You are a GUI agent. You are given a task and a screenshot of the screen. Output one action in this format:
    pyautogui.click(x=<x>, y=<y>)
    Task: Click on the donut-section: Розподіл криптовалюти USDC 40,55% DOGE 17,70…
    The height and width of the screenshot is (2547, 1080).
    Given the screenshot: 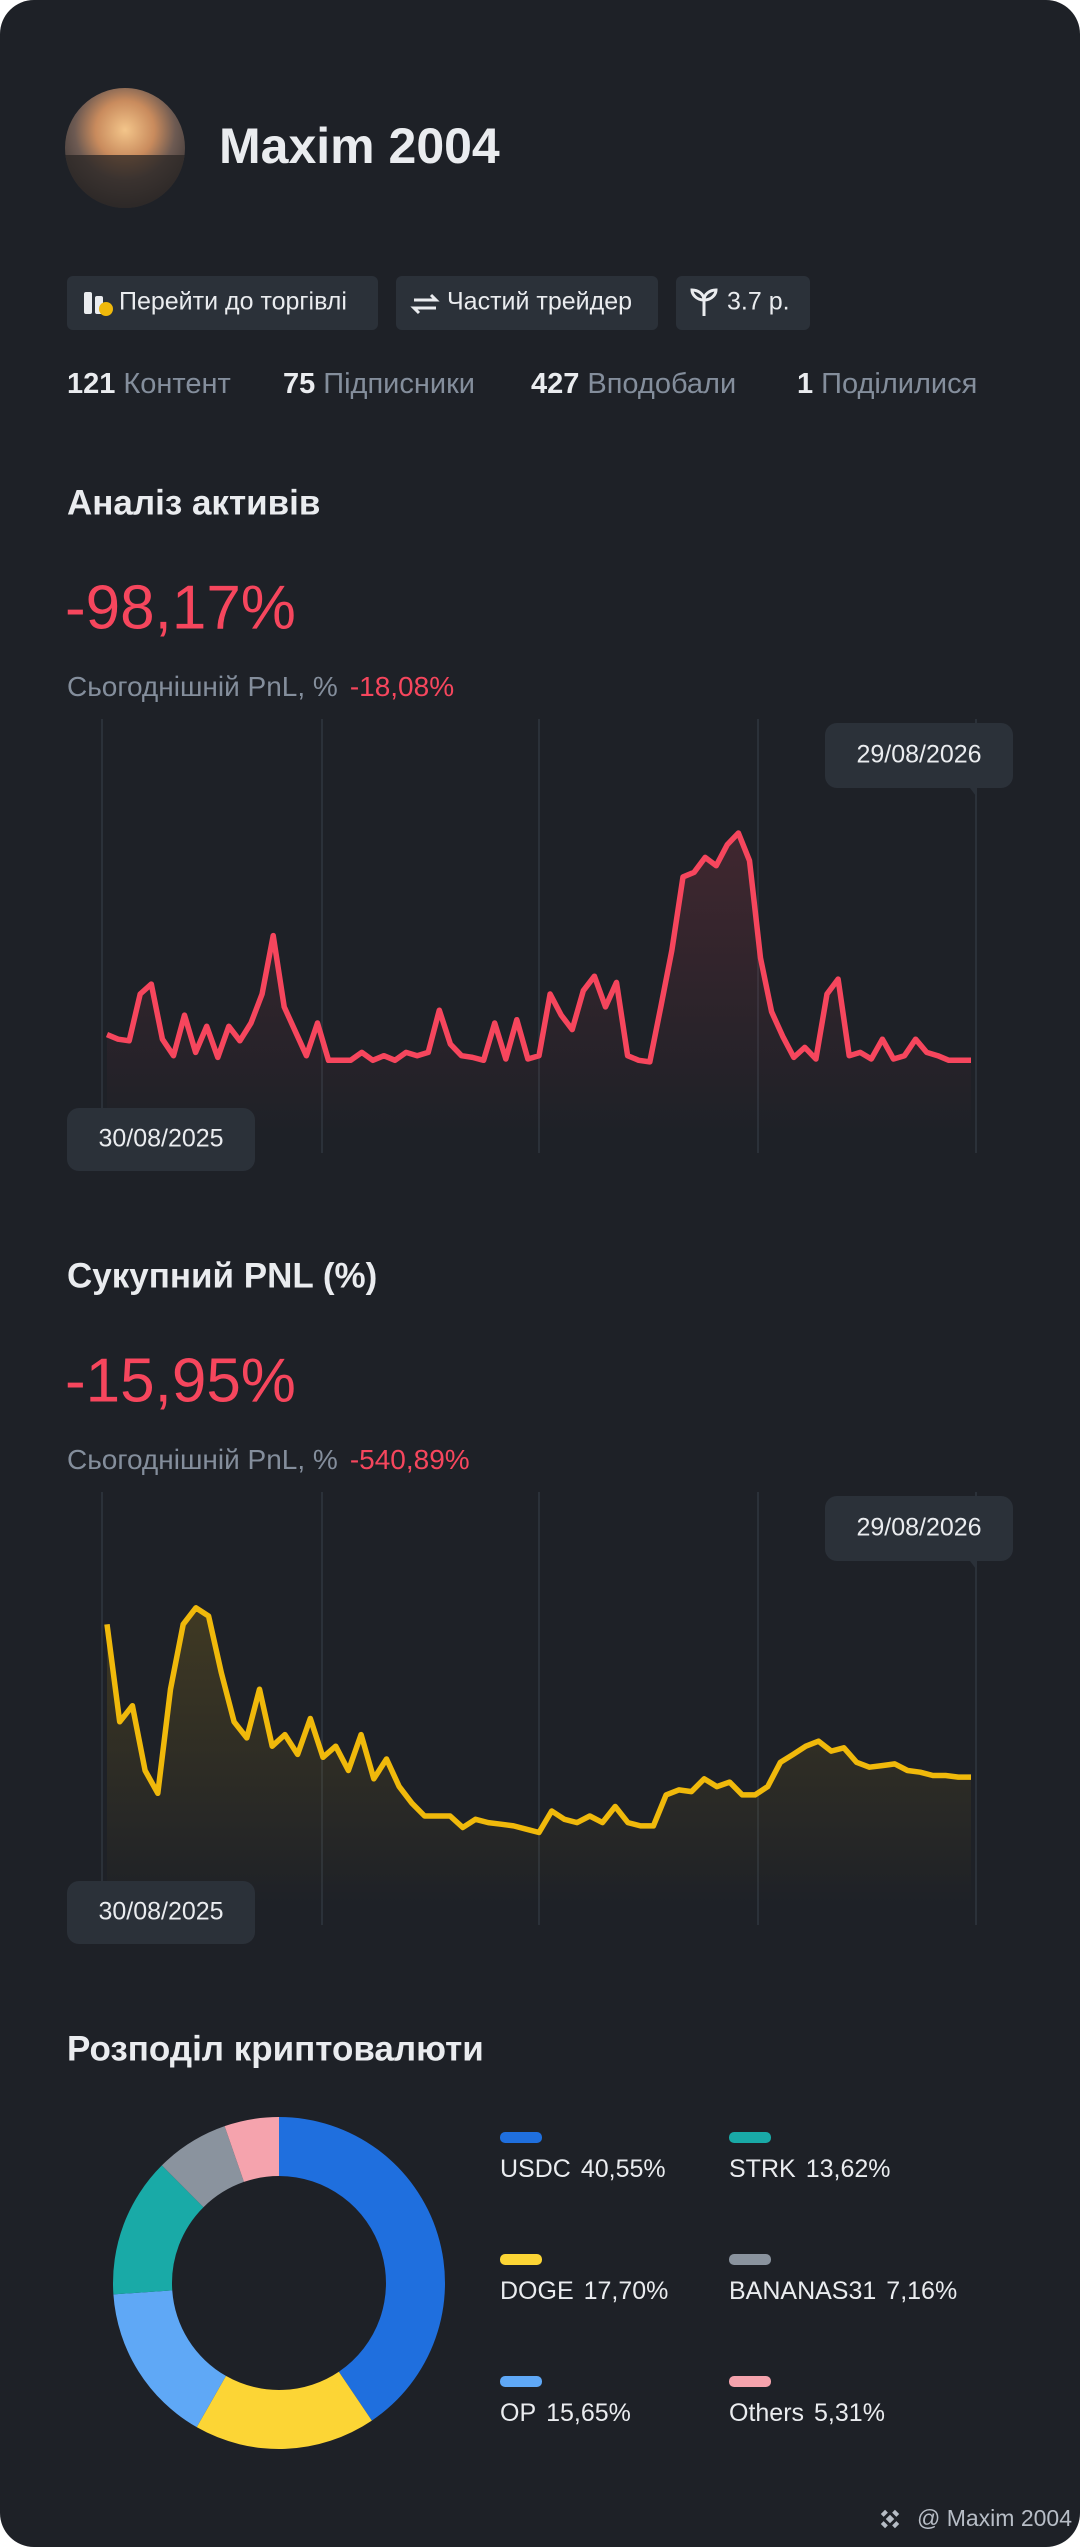 What is the action you would take?
    pyautogui.click(x=512, y=2239)
    